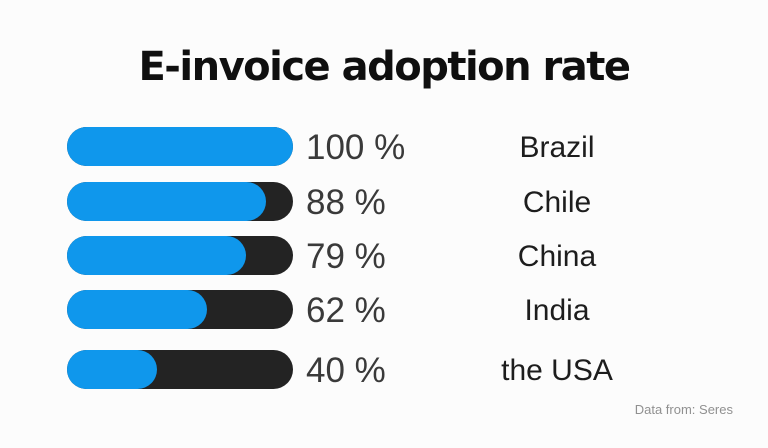  Describe the element at coordinates (557, 147) in the screenshot. I see `category-label-brazil: Brazil` at that location.